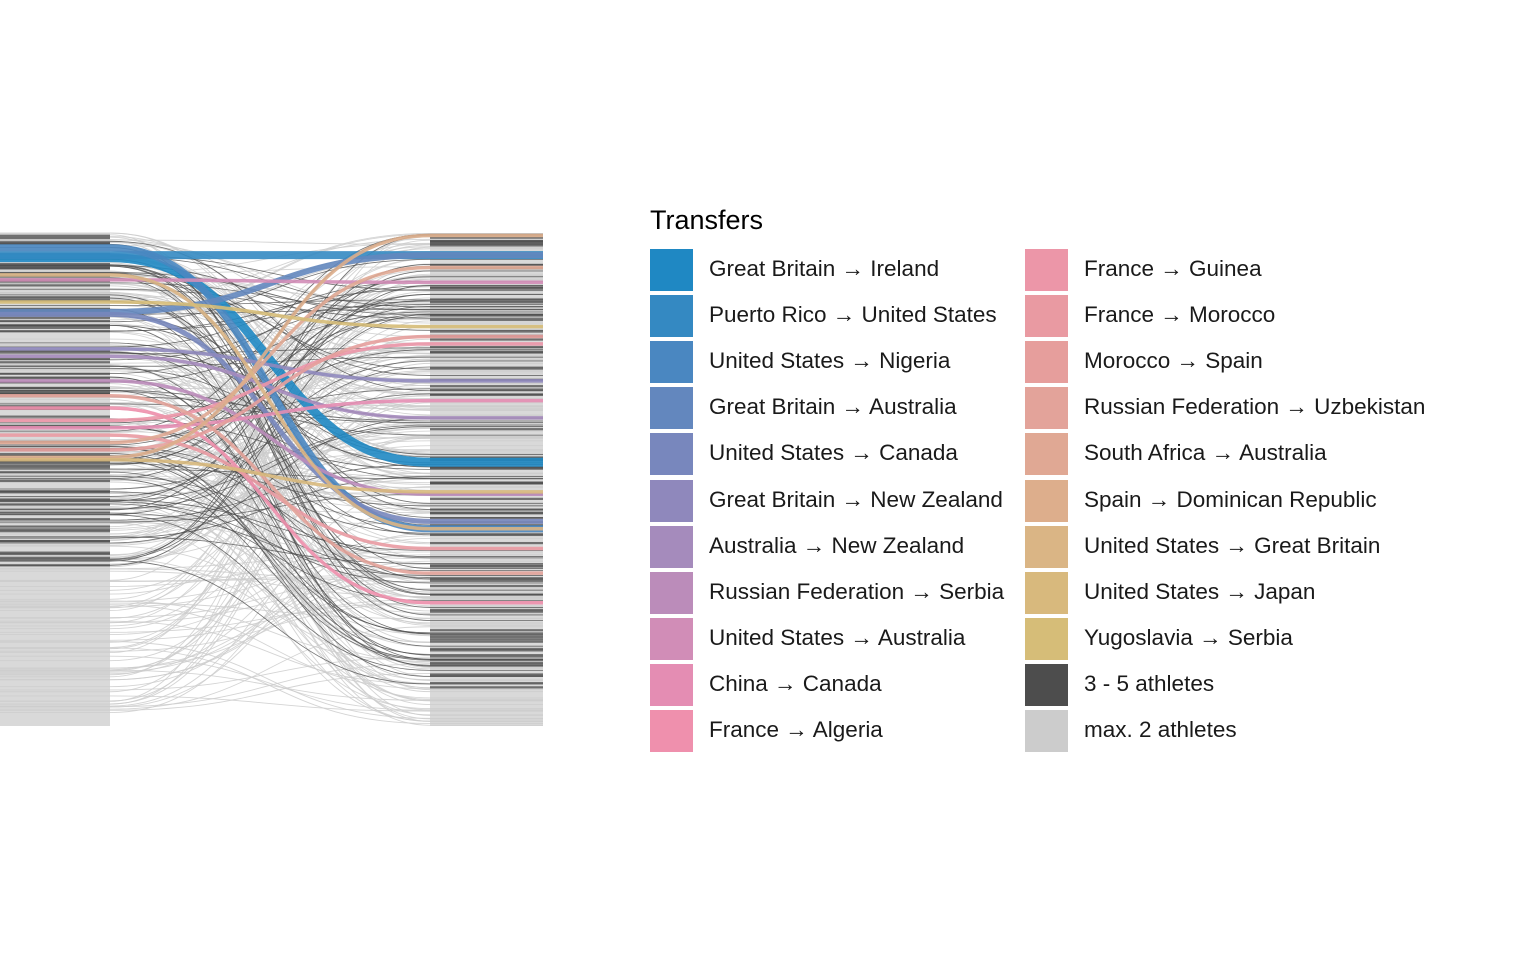 The width and height of the screenshot is (1536, 960). What do you see at coordinates (1173, 361) in the screenshot?
I see `legend-label: Morocco → Spain` at bounding box center [1173, 361].